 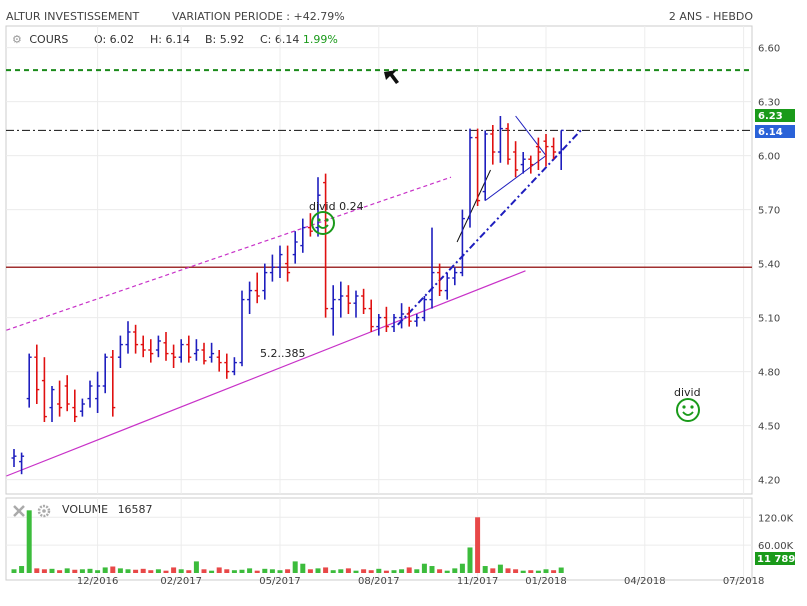 What do you see at coordinates (17, 39) in the screenshot?
I see `gear-icon: ⚙` at bounding box center [17, 39].